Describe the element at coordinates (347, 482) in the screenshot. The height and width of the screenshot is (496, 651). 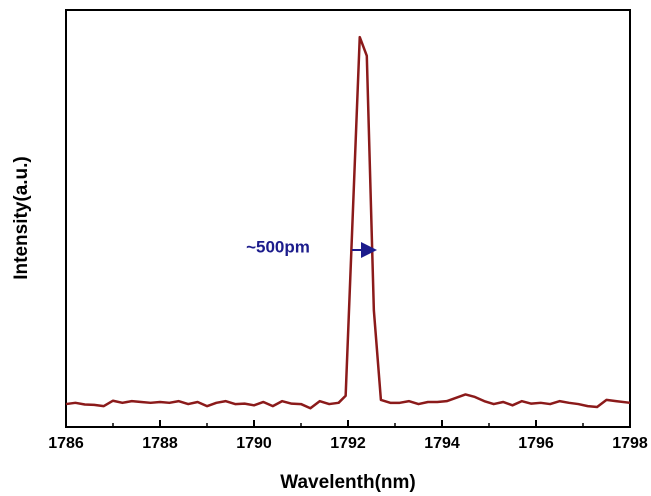
I see `x-axis-label: Wavelenth(nm)` at that location.